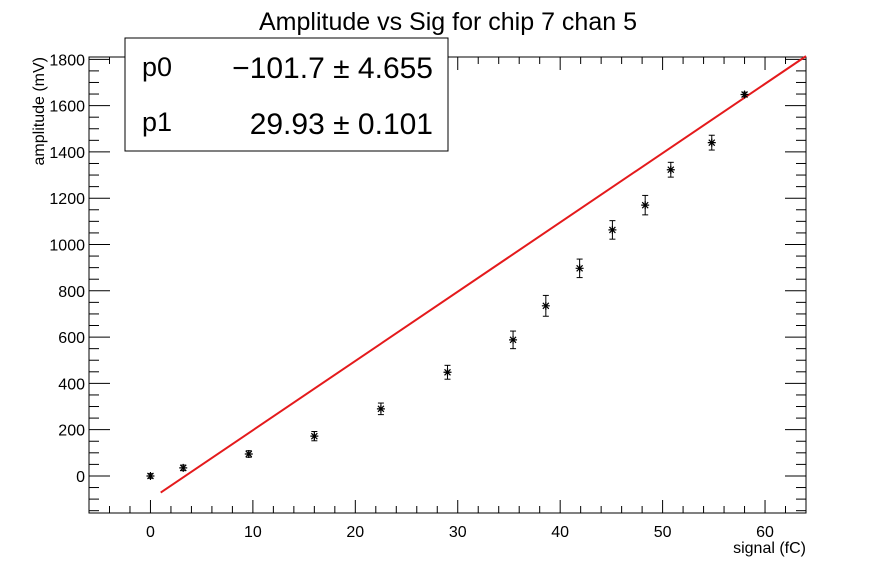 This screenshot has height=572, width=896. Describe the element at coordinates (157, 67) in the screenshot. I see `stats-p0-name: p0` at that location.